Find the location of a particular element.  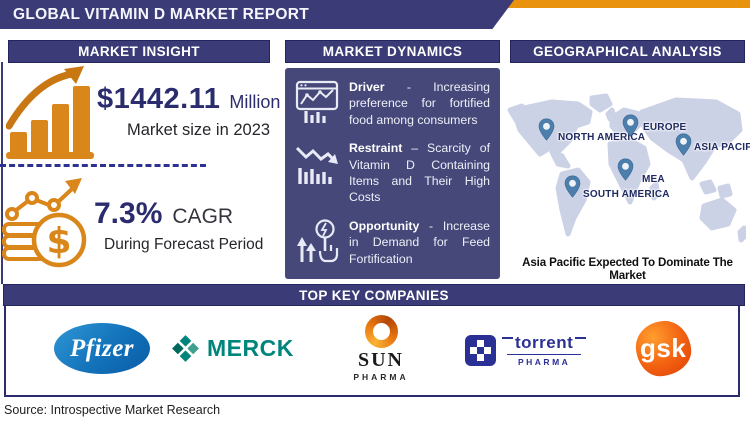

dashed-divider is located at coordinates (103, 165).